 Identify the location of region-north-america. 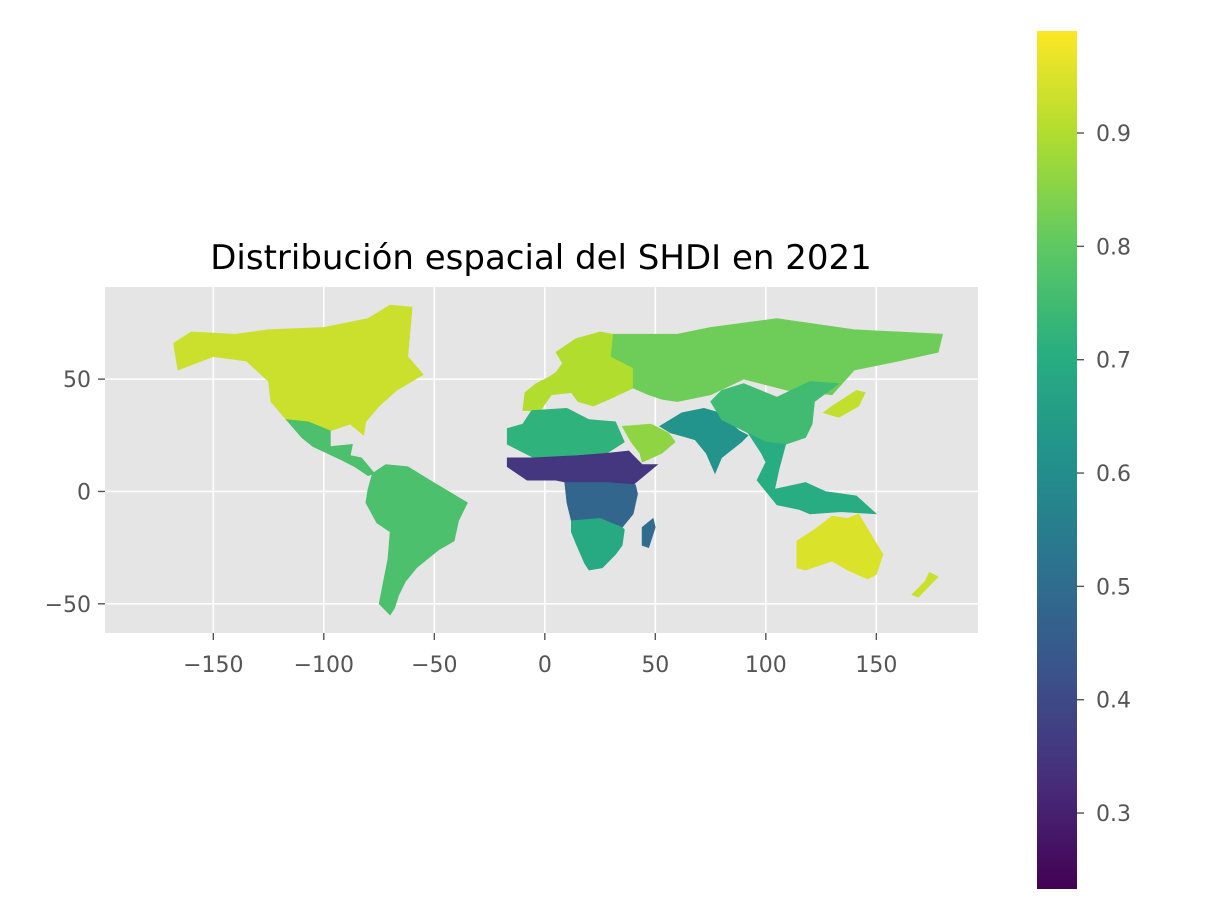
(298, 370).